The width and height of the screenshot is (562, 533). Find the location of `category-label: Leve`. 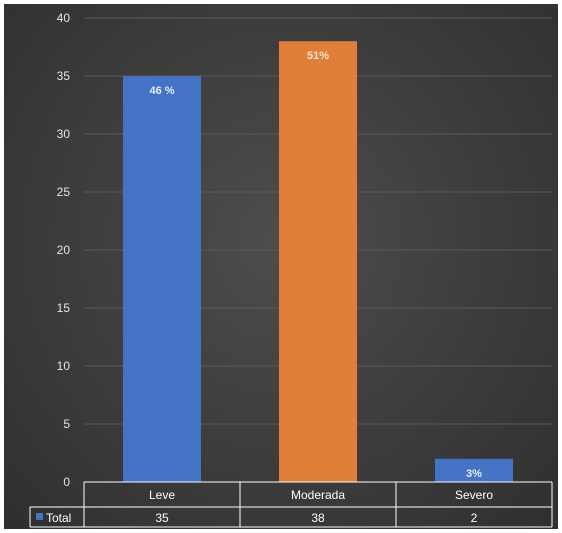

category-label: Leve is located at coordinates (162, 495).